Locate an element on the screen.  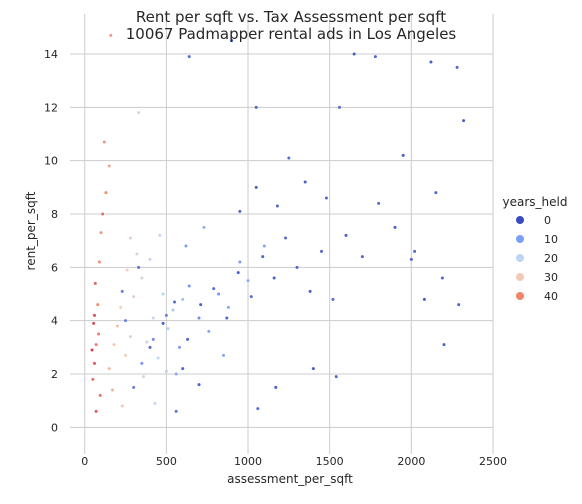
x-tick-label: 1000 is located at coordinates (248, 461).